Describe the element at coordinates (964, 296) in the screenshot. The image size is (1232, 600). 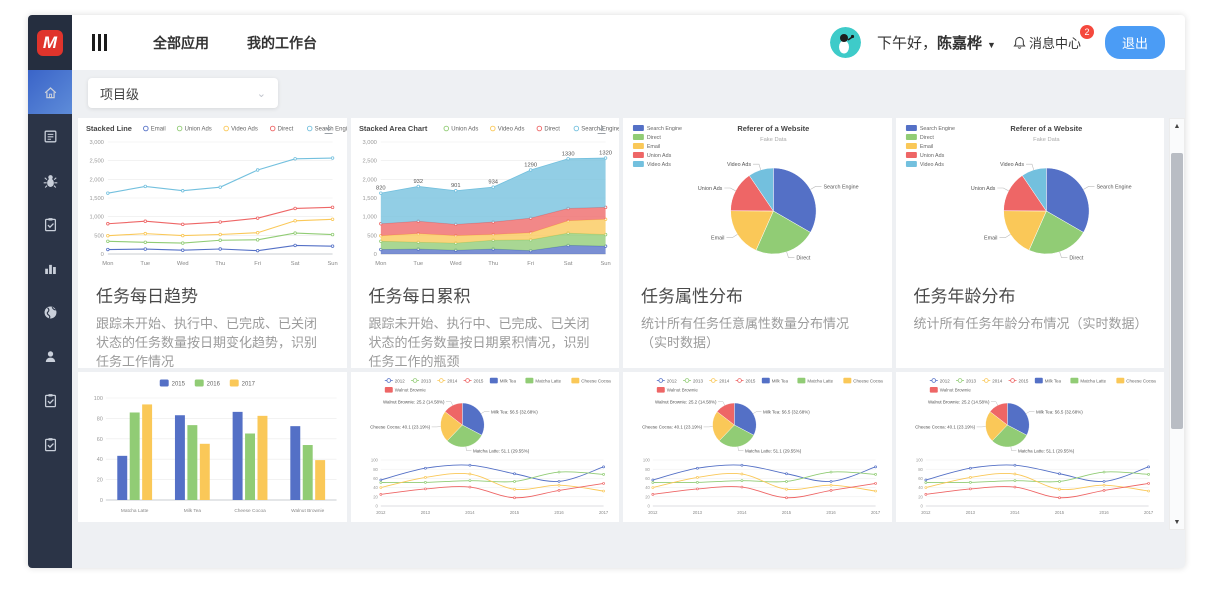
I see `card-title: 任务年龄分布` at that location.